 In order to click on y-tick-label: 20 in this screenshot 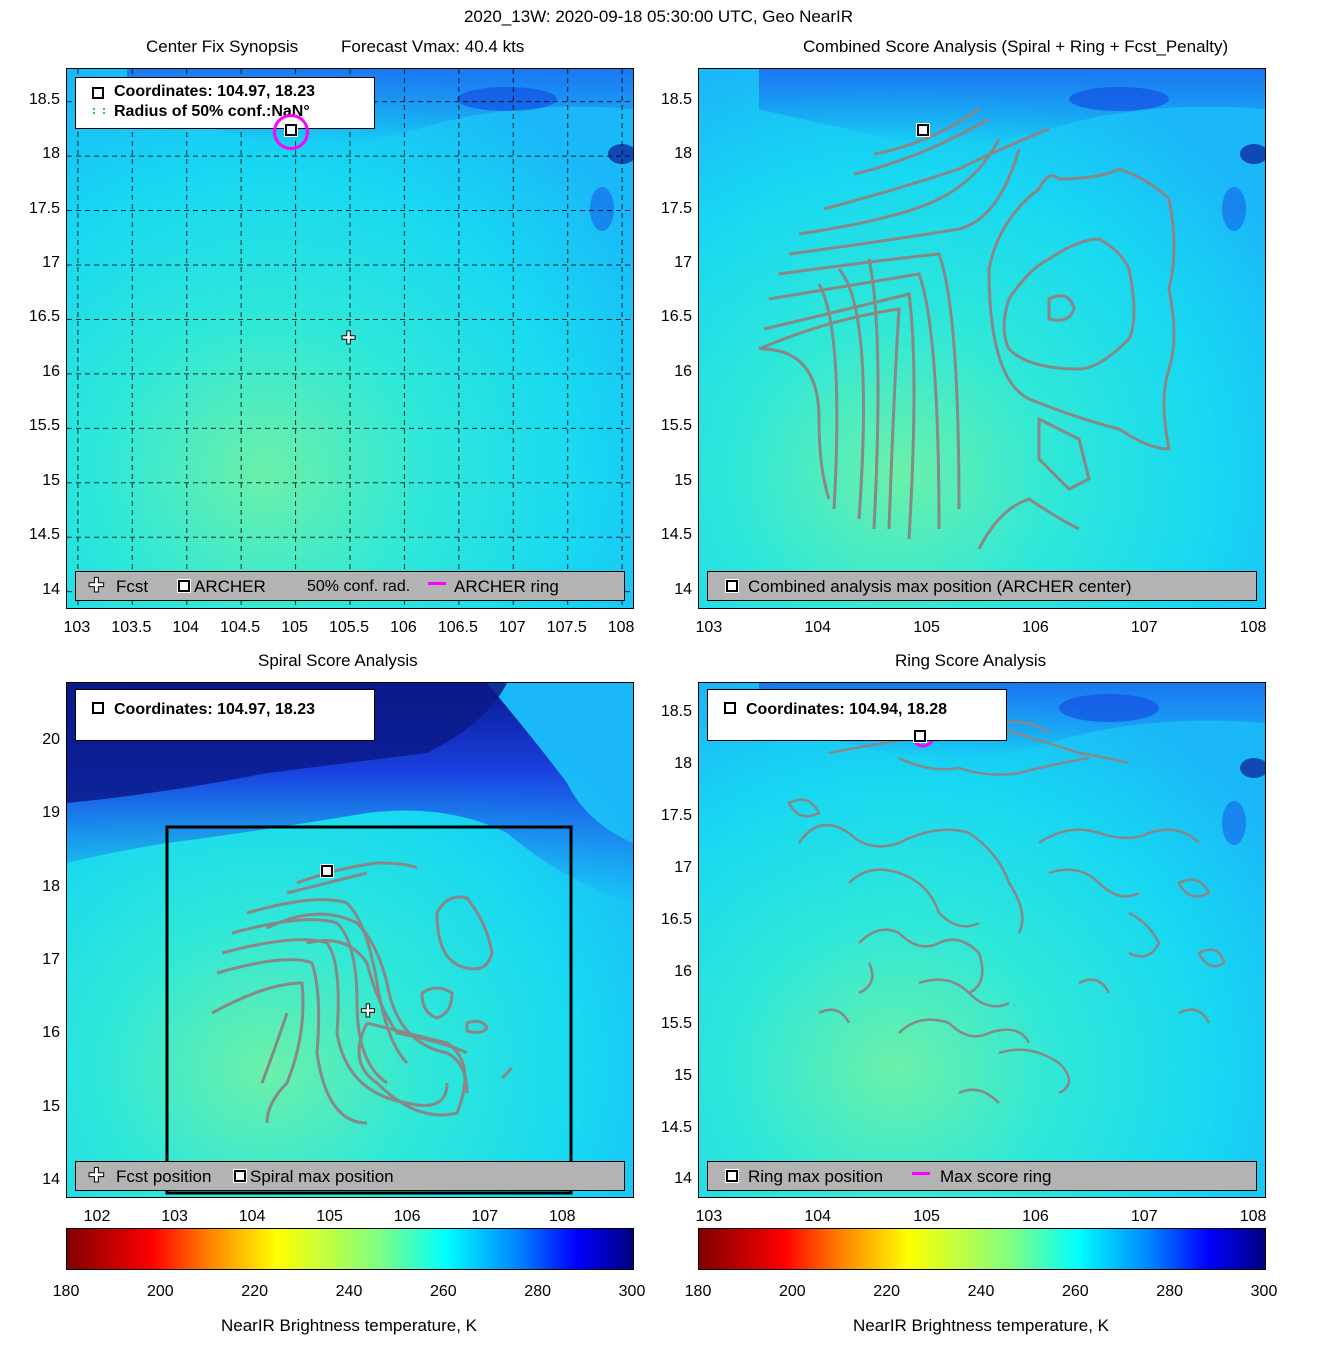, I will do `click(51, 739)`.